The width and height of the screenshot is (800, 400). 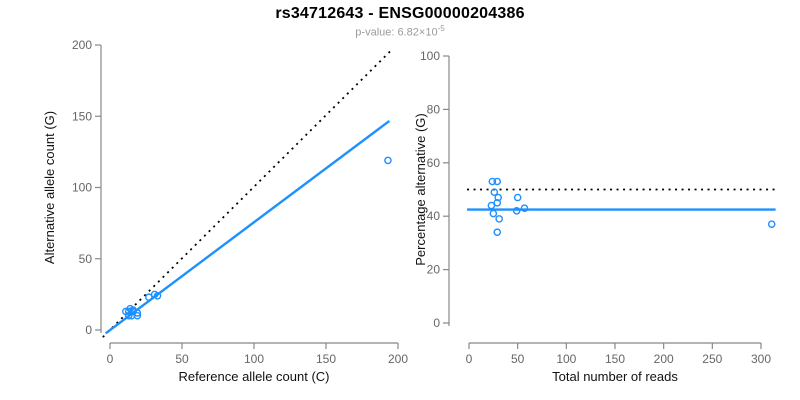 What do you see at coordinates (88, 330) in the screenshot?
I see `p1-y-tick-label: 0` at bounding box center [88, 330].